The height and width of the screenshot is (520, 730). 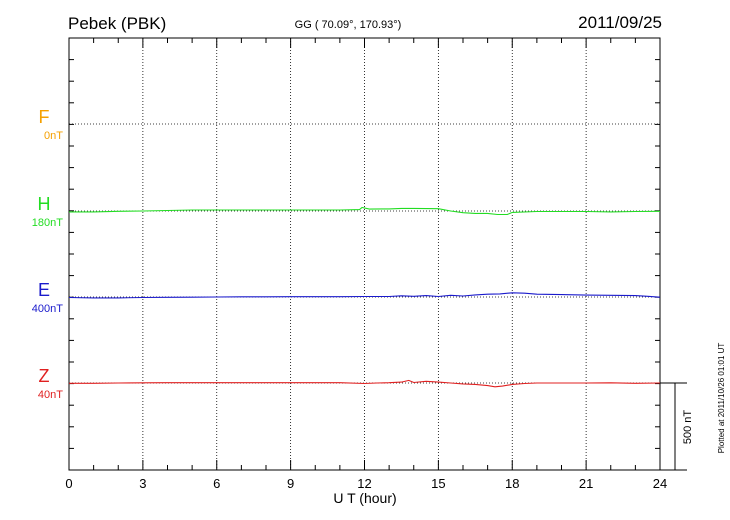 What do you see at coordinates (677, 426) in the screenshot?
I see `scale-bar: 500 nT` at bounding box center [677, 426].